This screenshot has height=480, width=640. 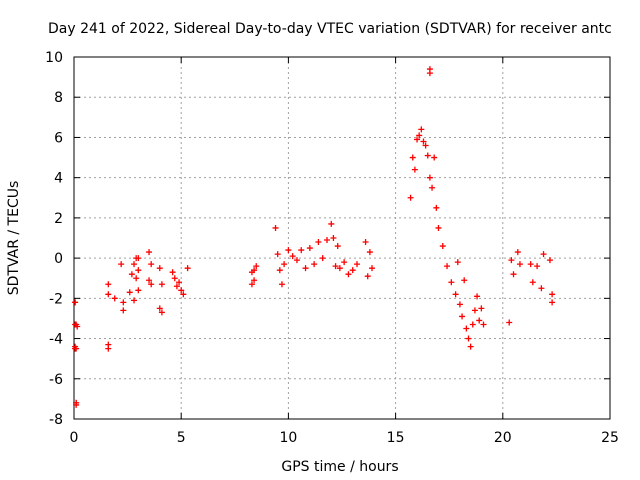 What do you see at coordinates (396, 438) in the screenshot?
I see `x-tick-label: 15` at bounding box center [396, 438].